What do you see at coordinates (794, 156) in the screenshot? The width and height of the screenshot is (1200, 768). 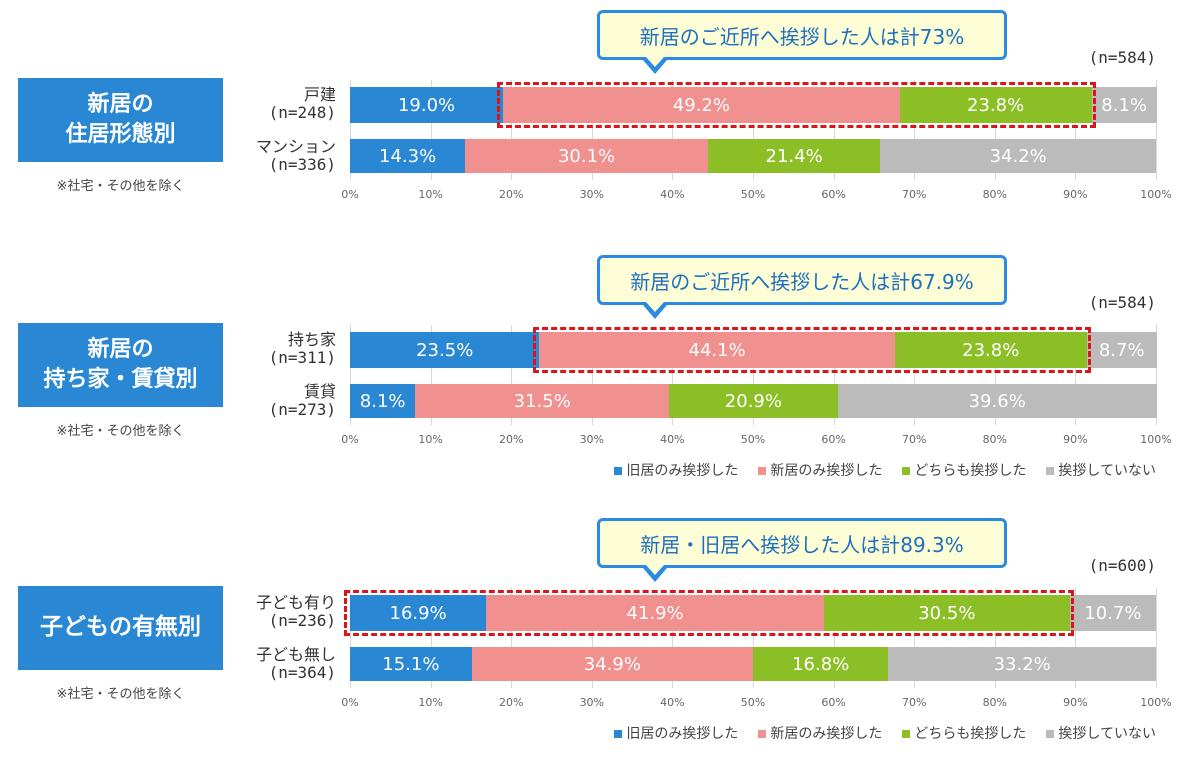 I see `bar-segment: 21.4%` at bounding box center [794, 156].